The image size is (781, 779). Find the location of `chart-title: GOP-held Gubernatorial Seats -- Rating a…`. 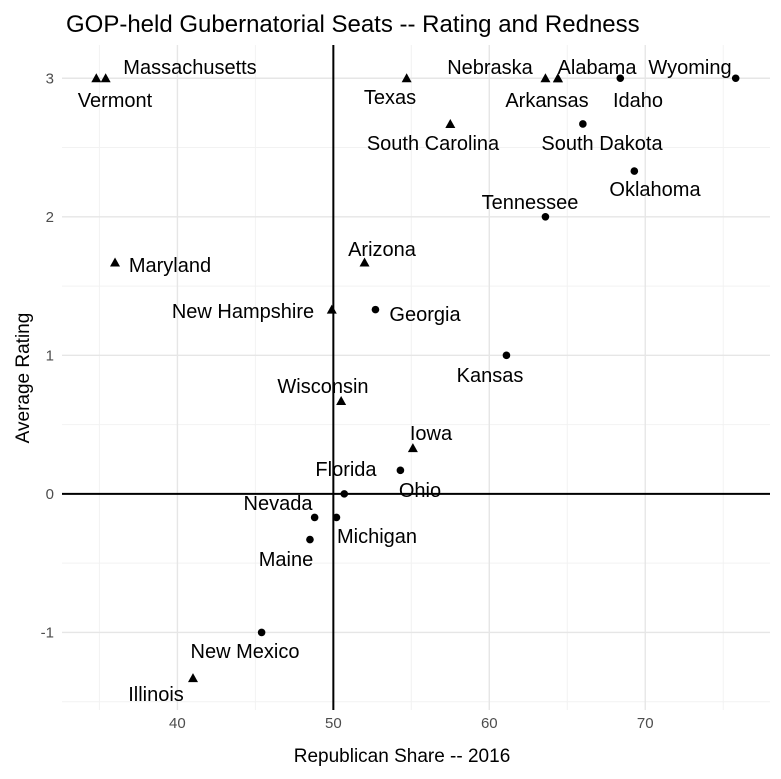

chart-title: GOP-held Gubernatorial Seats -- Rating a… is located at coordinates (353, 24).